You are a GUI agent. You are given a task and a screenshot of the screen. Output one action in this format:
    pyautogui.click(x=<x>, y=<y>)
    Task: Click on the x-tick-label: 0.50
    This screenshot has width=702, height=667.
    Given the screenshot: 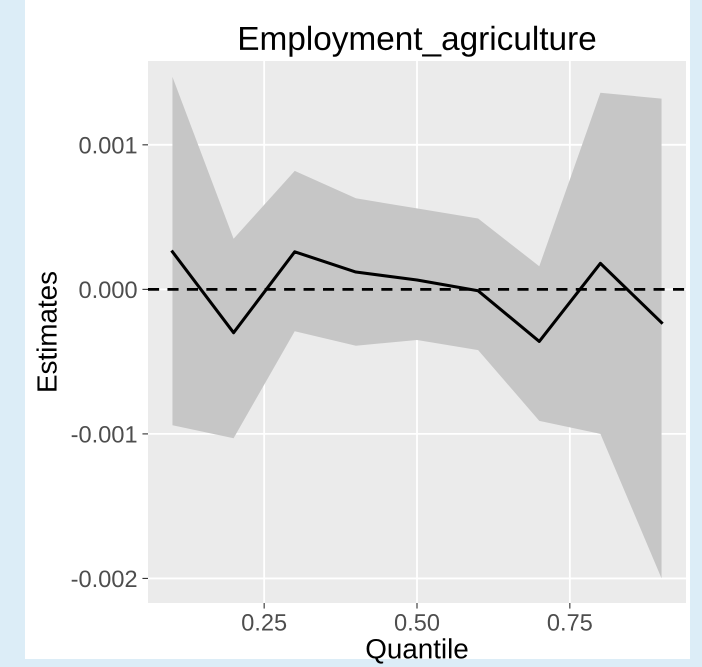 What is the action you would take?
    pyautogui.click(x=417, y=622)
    